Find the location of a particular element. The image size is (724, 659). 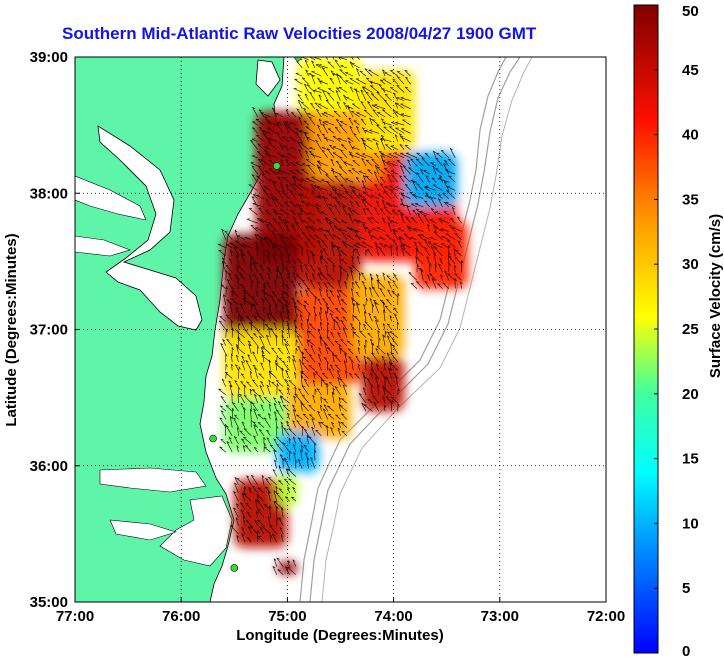

y-tick-label: 38:00 is located at coordinates (49, 193).